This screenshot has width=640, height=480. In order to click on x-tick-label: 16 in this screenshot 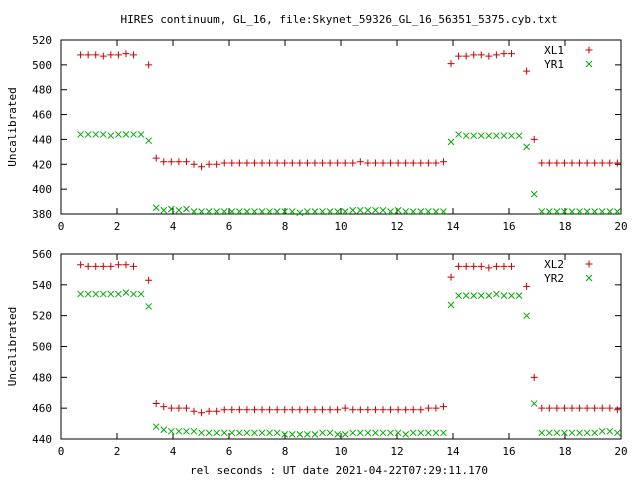, I will do `click(508, 226)`.